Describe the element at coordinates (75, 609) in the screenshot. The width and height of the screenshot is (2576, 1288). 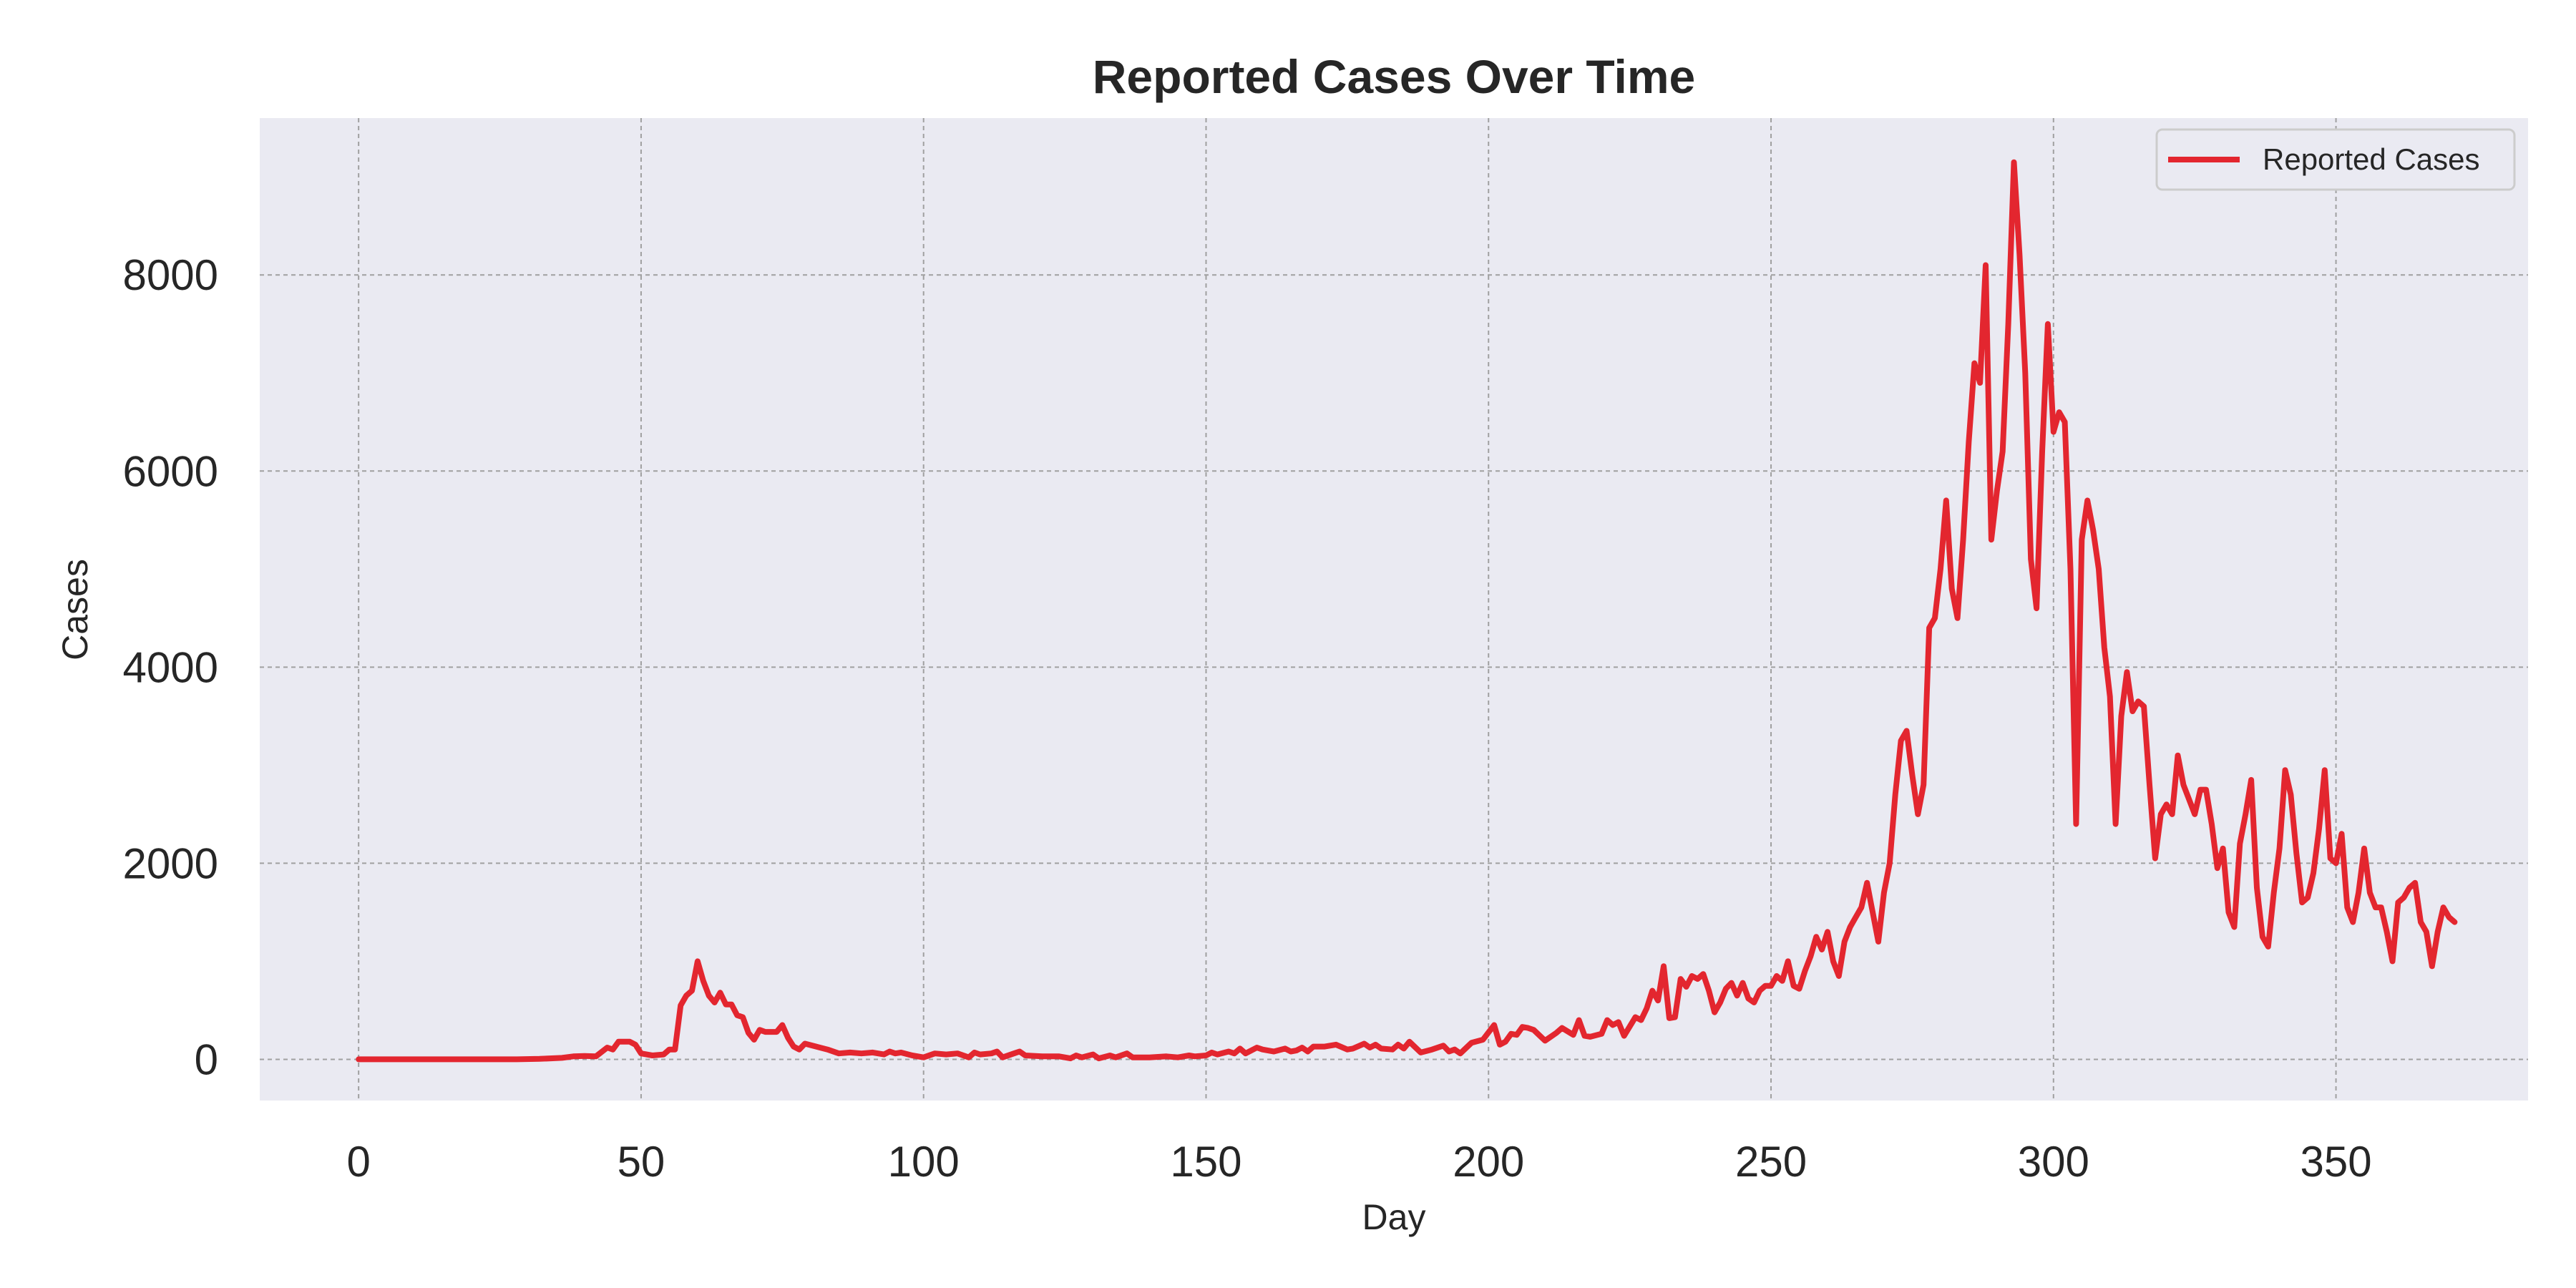
I see `y-axis-label: Cases` at that location.